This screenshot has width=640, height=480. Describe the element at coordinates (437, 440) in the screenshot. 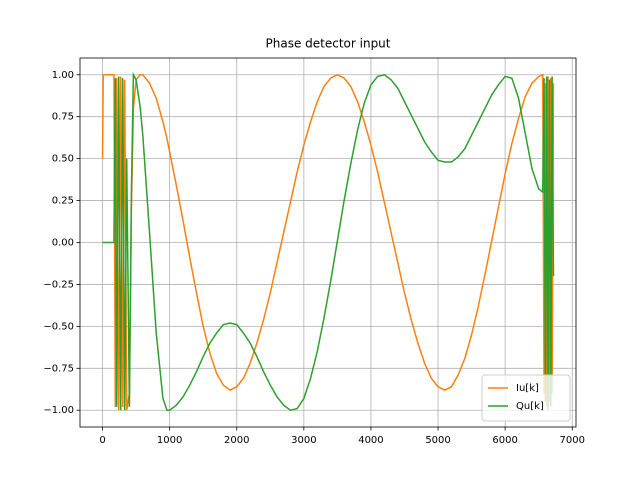

I see `x-tick-label: 5000` at that location.